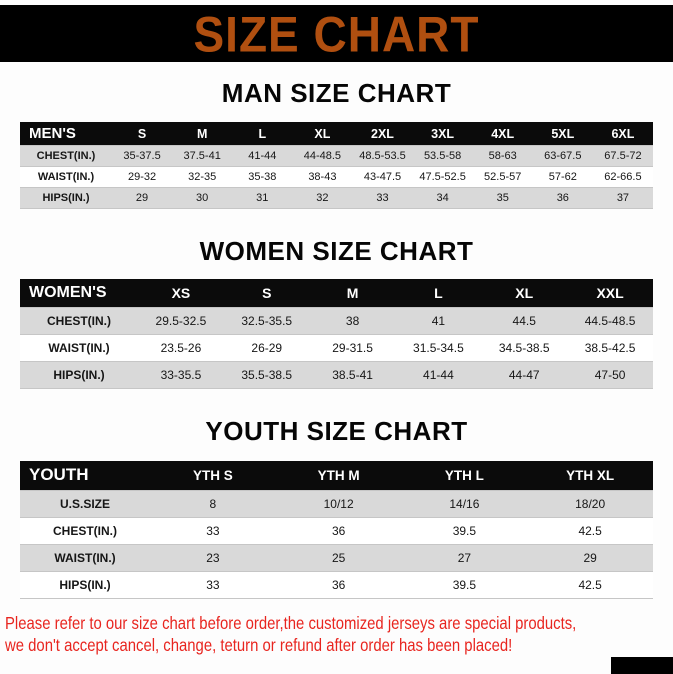 The height and width of the screenshot is (674, 673). I want to click on size-column-header: 3XL, so click(442, 134).